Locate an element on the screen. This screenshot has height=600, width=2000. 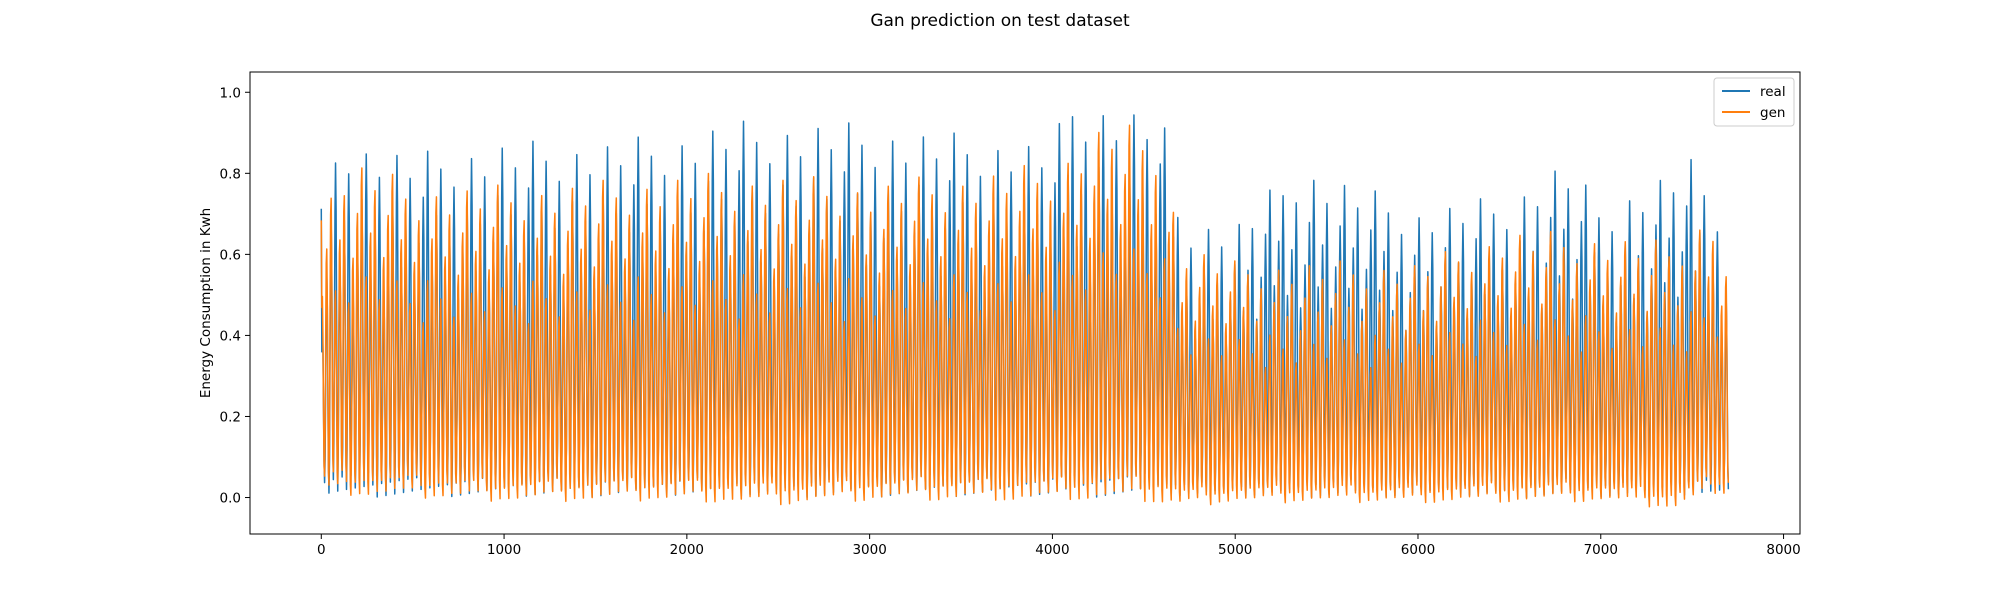
x-tick-label: 4000 is located at coordinates (1052, 550).